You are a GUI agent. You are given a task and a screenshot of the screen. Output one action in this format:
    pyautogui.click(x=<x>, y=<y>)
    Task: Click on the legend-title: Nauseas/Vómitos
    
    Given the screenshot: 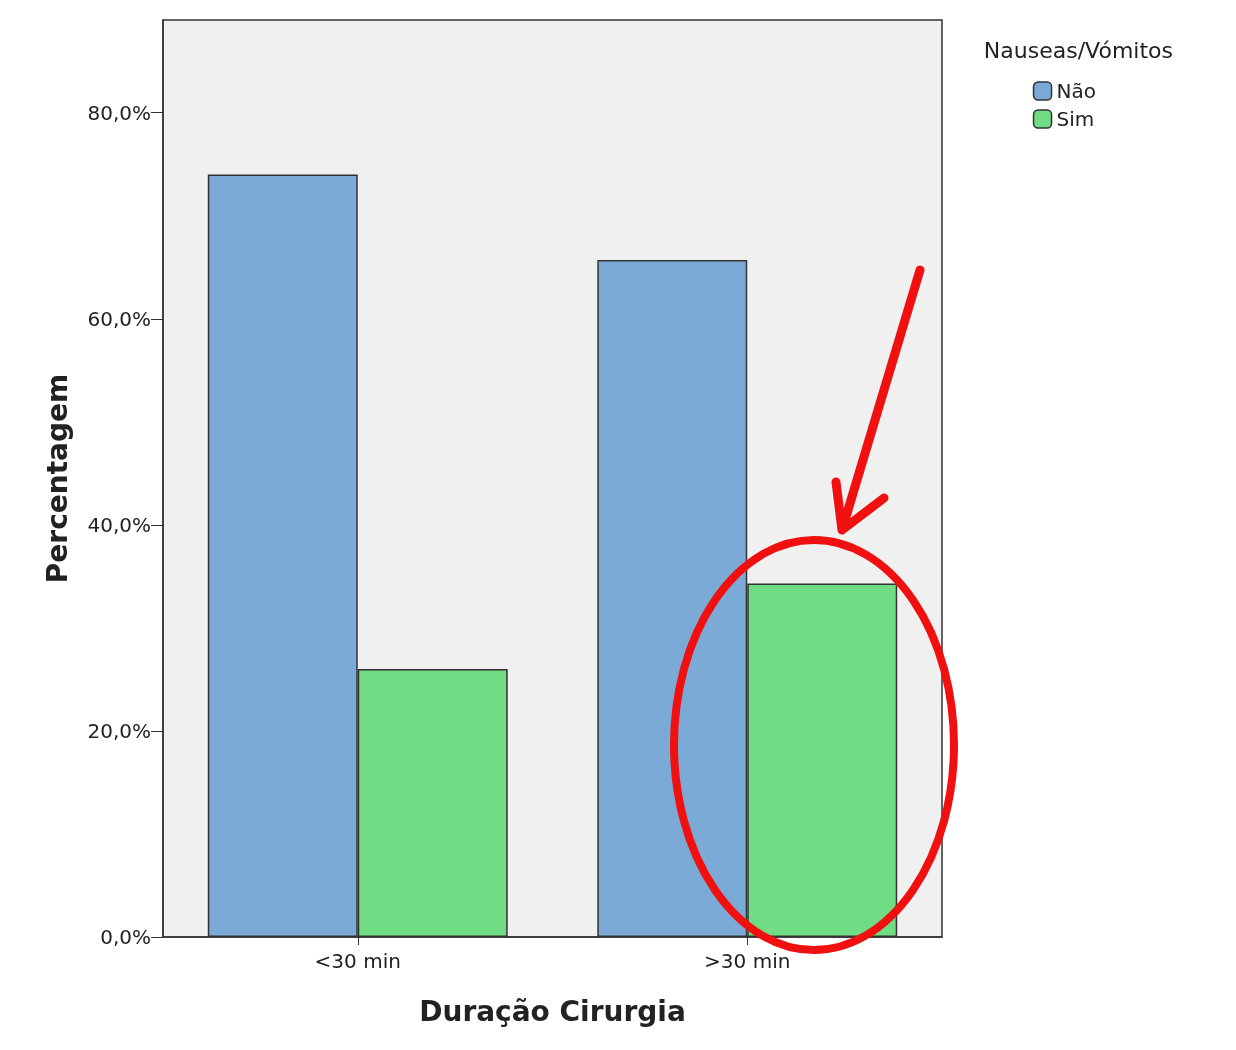 What is the action you would take?
    pyautogui.click(x=1078, y=50)
    